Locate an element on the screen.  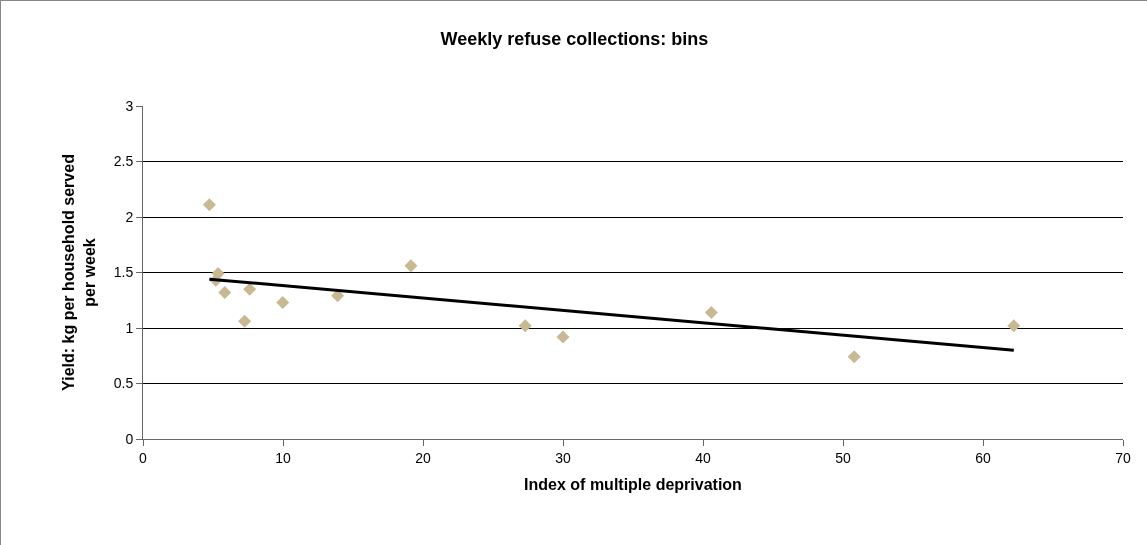
y-tick-label: 0 is located at coordinates (129, 438).